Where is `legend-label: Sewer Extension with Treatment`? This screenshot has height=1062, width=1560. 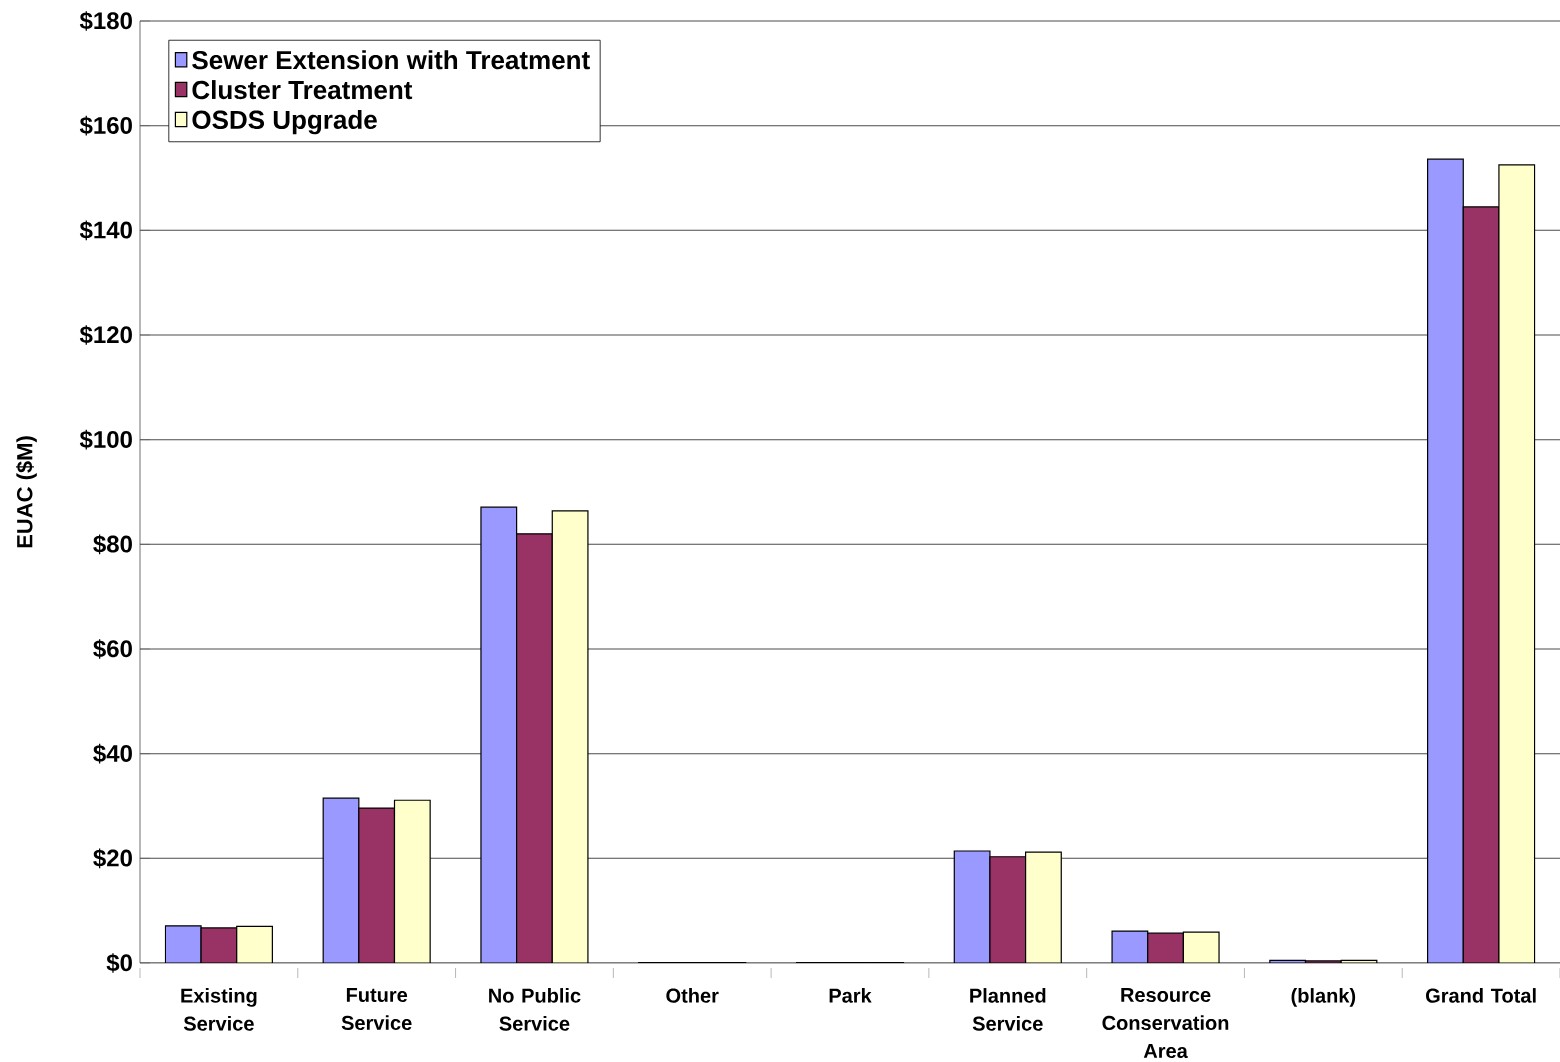
legend-label: Sewer Extension with Treatment is located at coordinates (391, 60).